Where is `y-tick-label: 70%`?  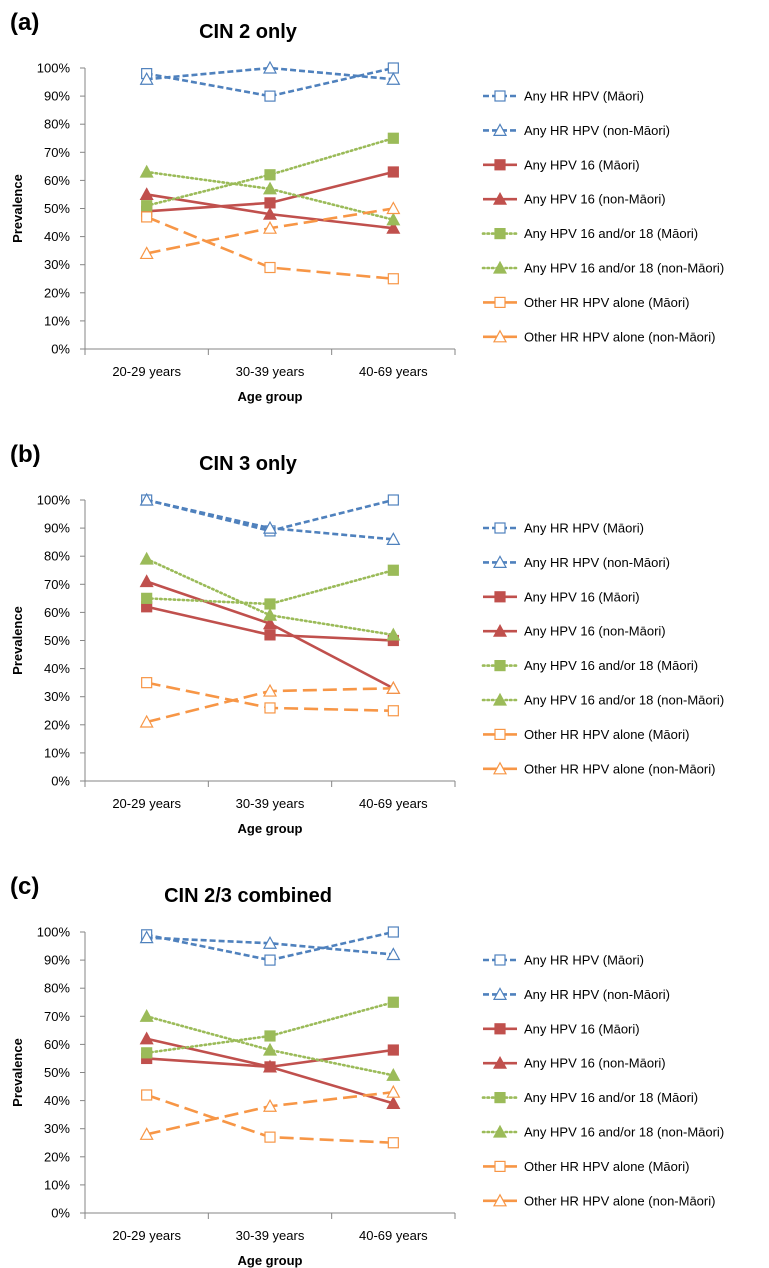 y-tick-label: 70% is located at coordinates (57, 584).